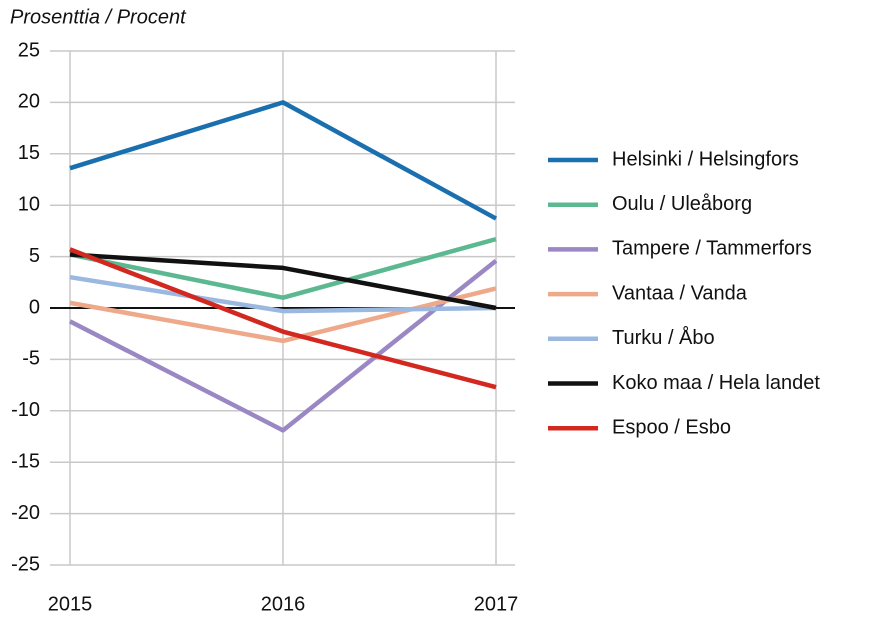 This screenshot has width=870, height=619. Describe the element at coordinates (25, 564) in the screenshot. I see `y-tick-label: -25` at that location.